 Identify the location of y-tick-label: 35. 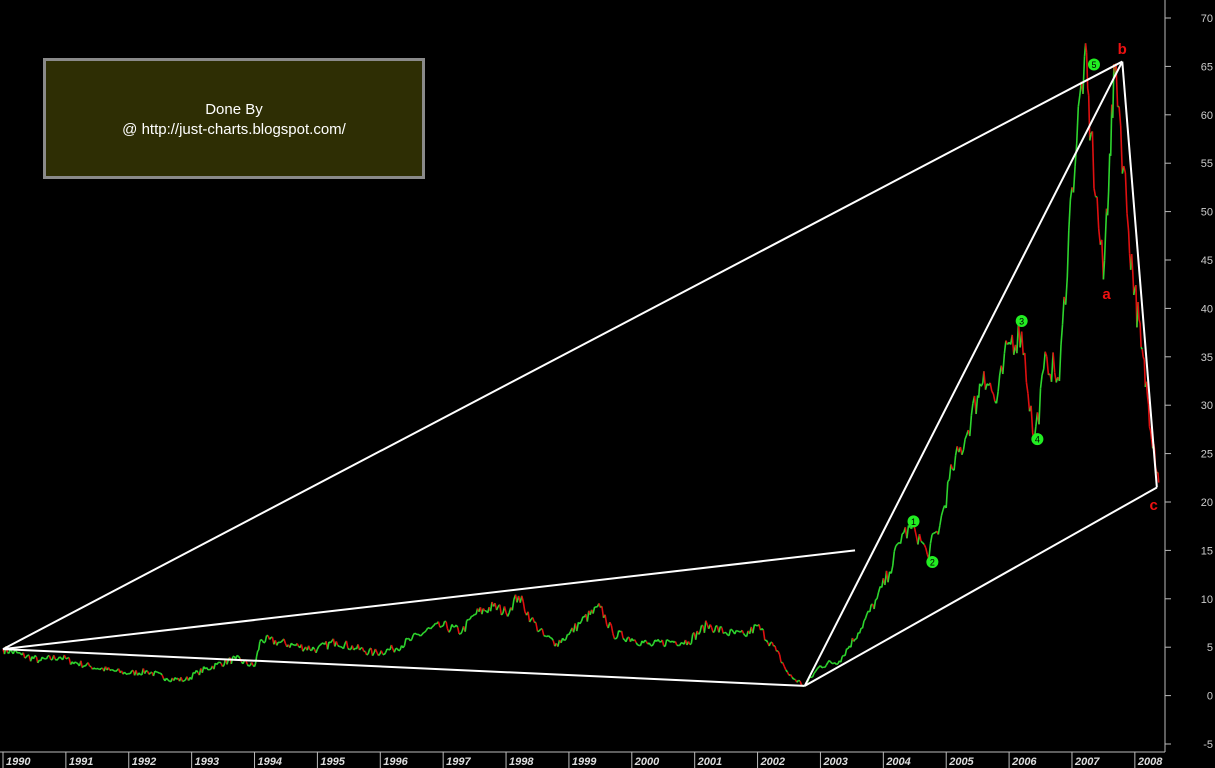
(1207, 358).